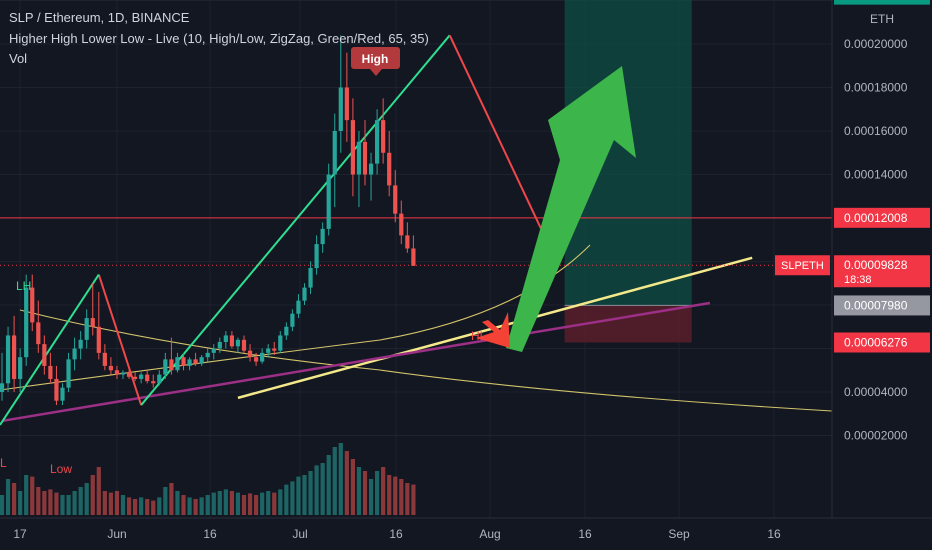 The width and height of the screenshot is (932, 550). What do you see at coordinates (876, 305) in the screenshot?
I see `entry-price-text: 0.00007980` at bounding box center [876, 305].